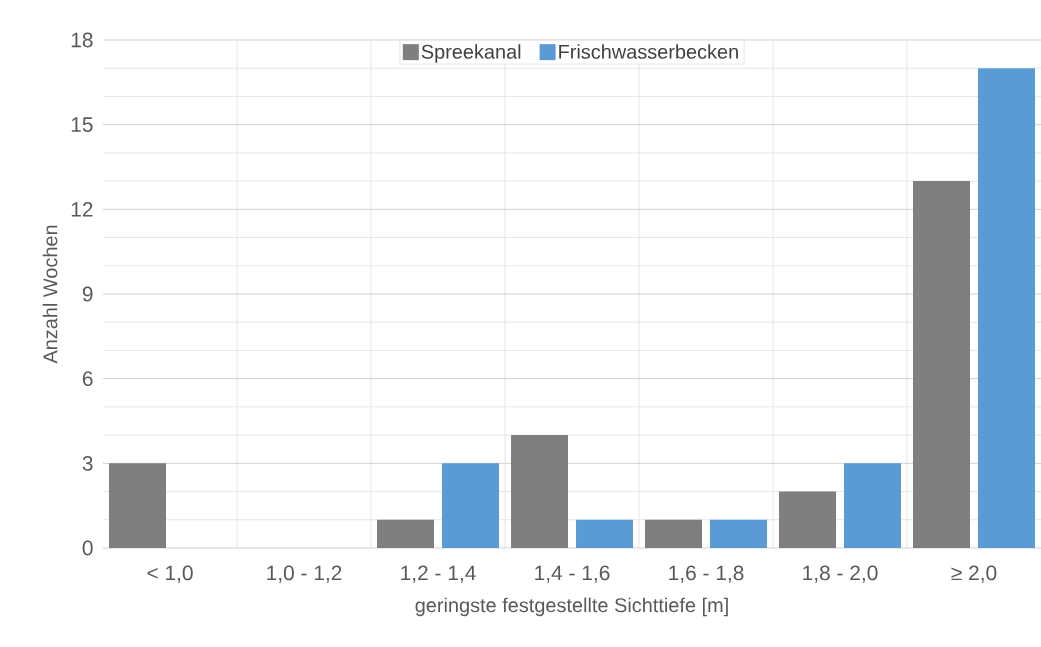 This screenshot has width=1041, height=647. What do you see at coordinates (170, 574) in the screenshot?
I see `x-tick-label: < 1,0` at bounding box center [170, 574].